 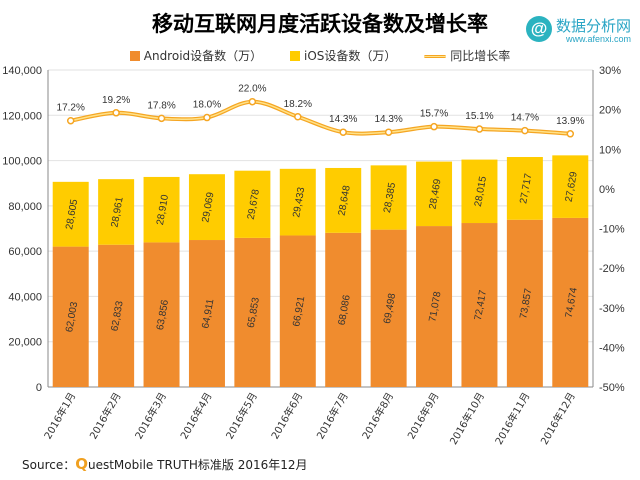 I want to click on data-label-growth: 22.0%, so click(x=252, y=89).